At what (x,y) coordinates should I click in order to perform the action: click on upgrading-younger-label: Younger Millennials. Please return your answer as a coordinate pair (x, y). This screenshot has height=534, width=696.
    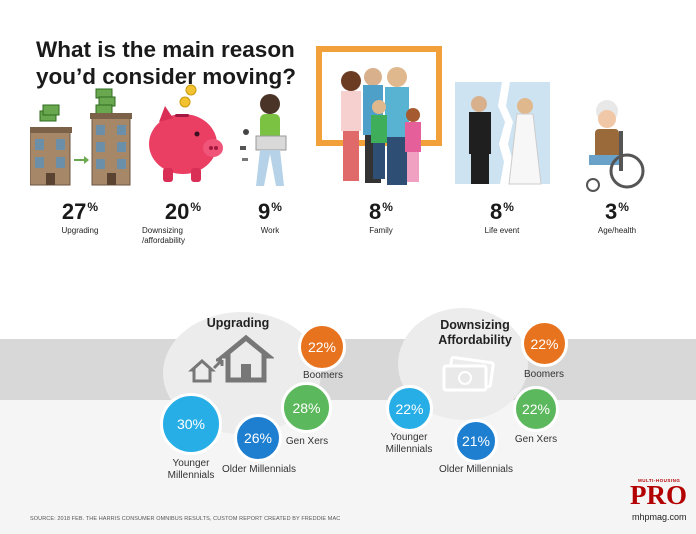
    Looking at the image, I should click on (191, 470).